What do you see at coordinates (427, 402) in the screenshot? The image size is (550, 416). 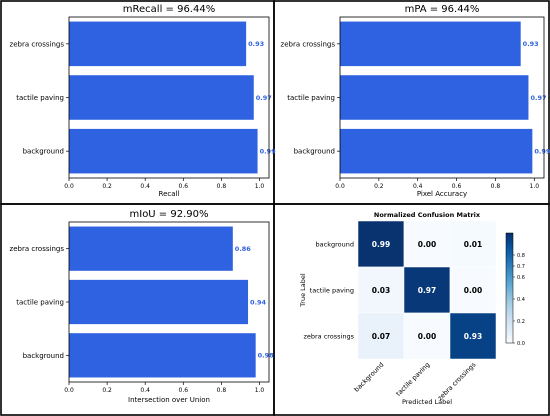 I see `x-axis-label: Predicted Label` at bounding box center [427, 402].